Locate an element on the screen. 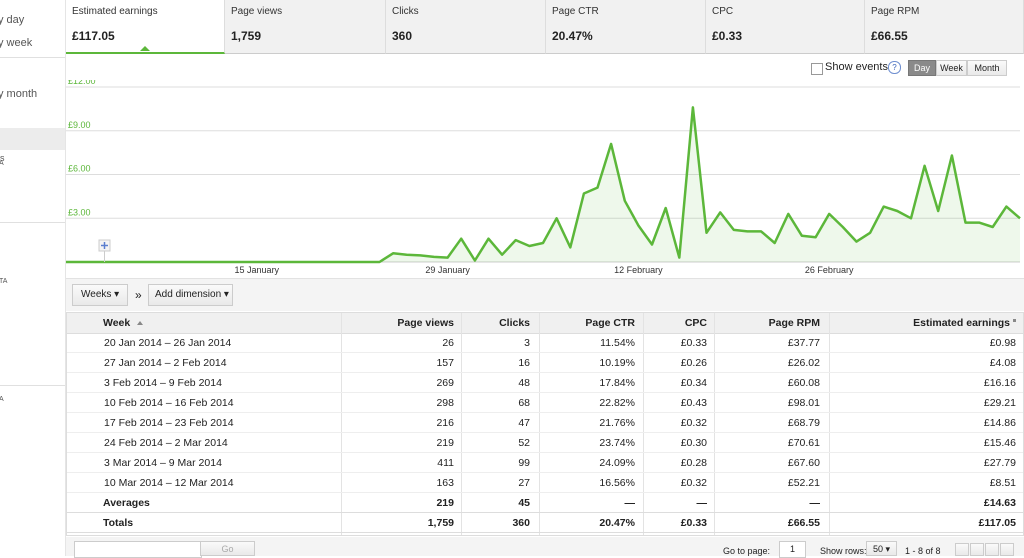  totals-cell: £66.55 is located at coordinates (803, 523).